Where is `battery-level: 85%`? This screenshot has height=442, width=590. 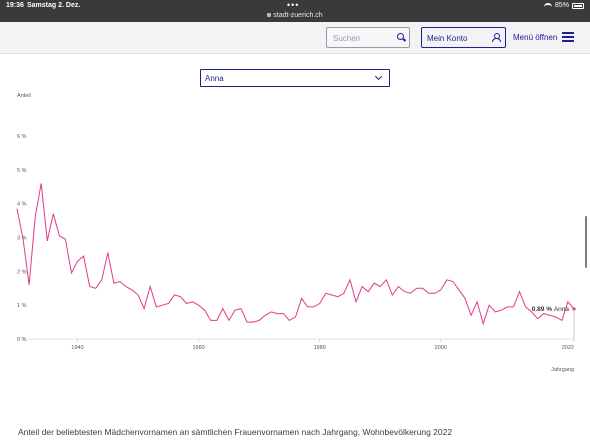 battery-level: 85% is located at coordinates (561, 5).